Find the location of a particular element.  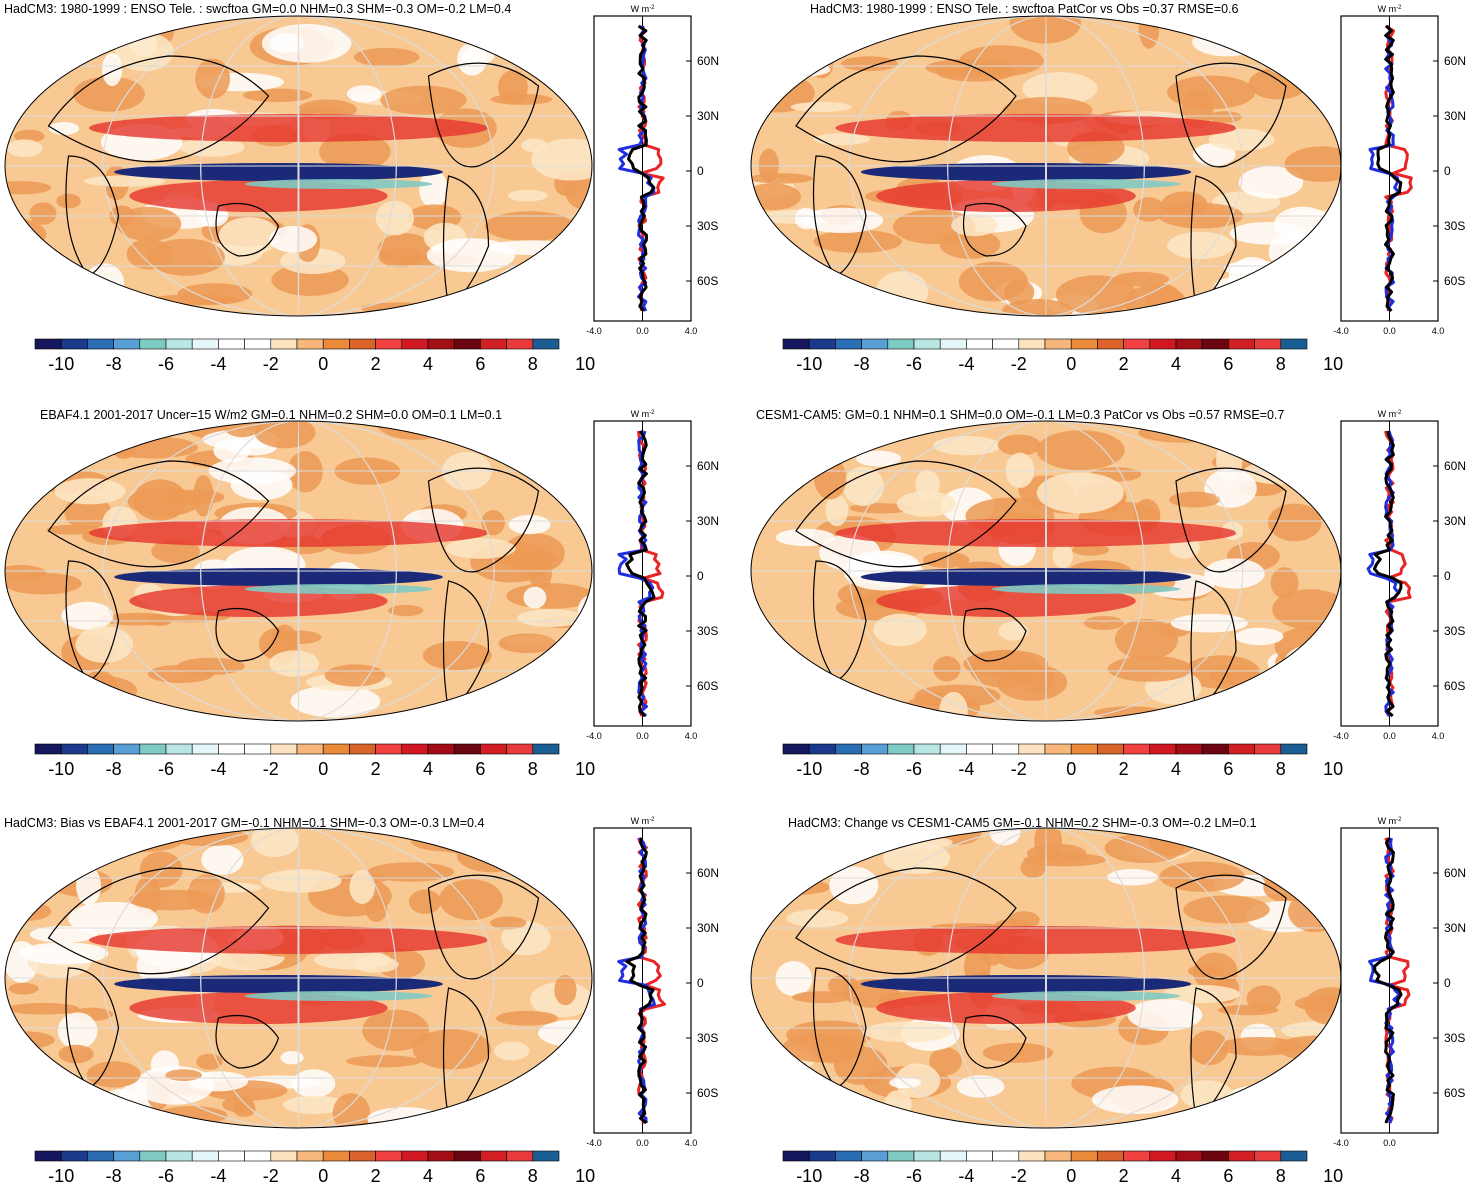

colorbar-tick-label: -2 is located at coordinates (1019, 364).